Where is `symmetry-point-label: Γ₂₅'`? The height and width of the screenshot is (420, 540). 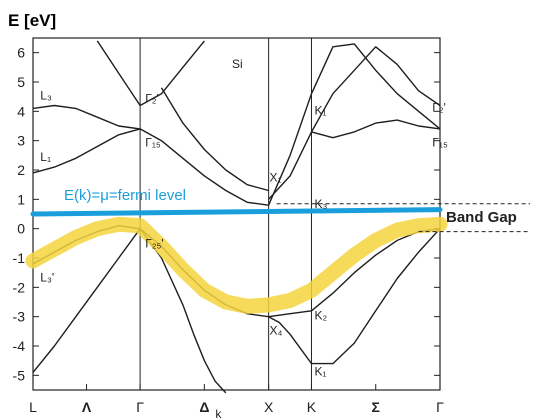 symmetry-point-label: Γ₂₅' is located at coordinates (154, 244).